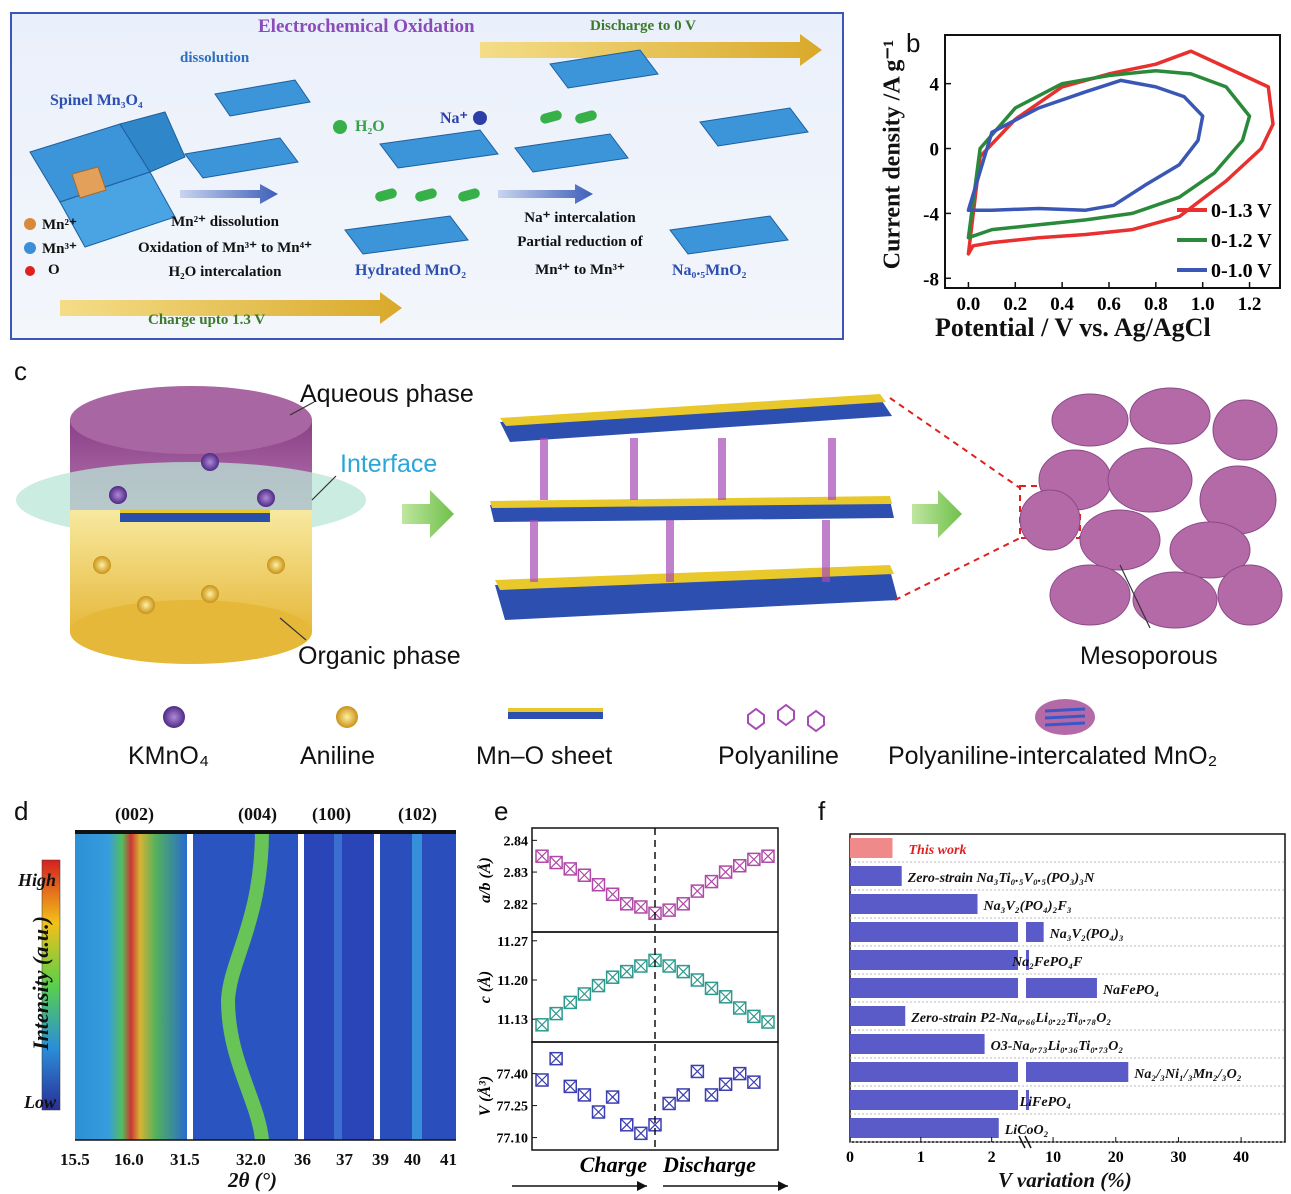 The width and height of the screenshot is (1291, 1194). I want to click on d-header-004: (004), so click(257, 814).